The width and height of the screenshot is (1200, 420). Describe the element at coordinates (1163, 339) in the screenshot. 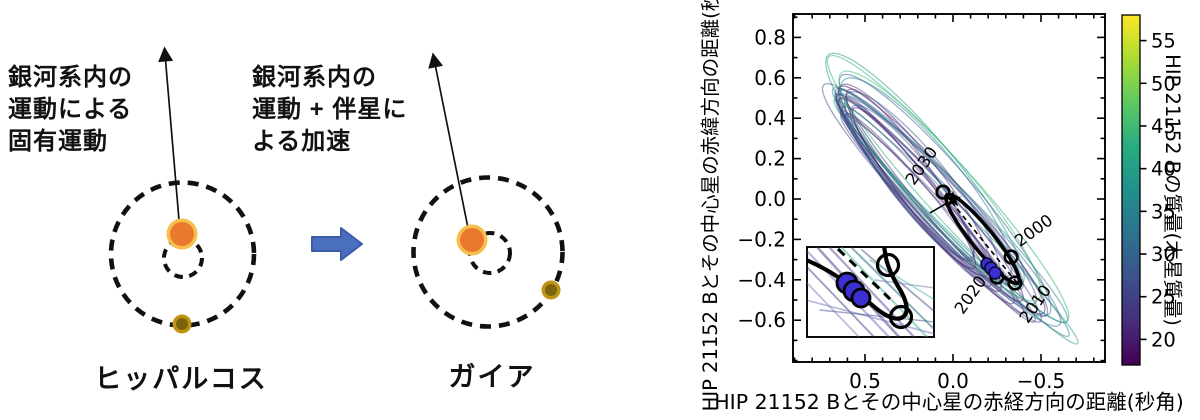

I see `colorbar-tick-label: 20` at that location.